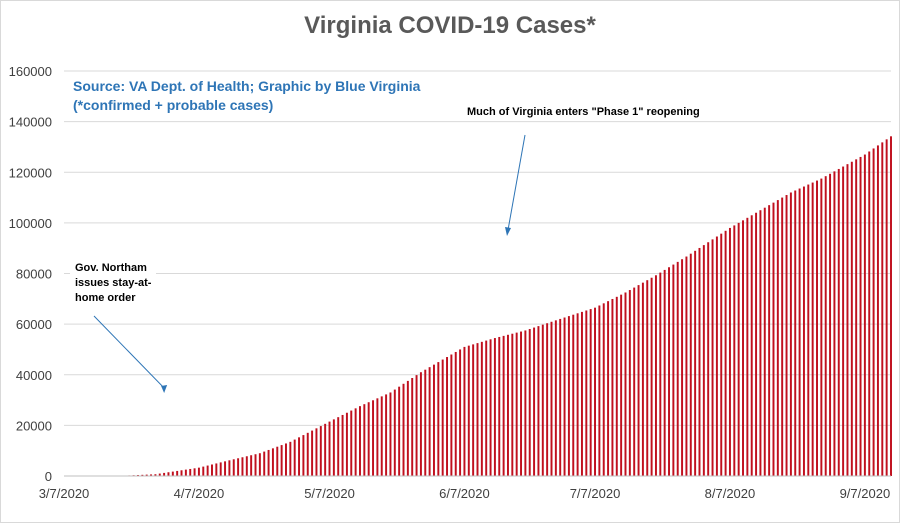 The width and height of the screenshot is (900, 523). Describe the element at coordinates (30, 71) in the screenshot. I see `y-tick-label: 160000` at that location.